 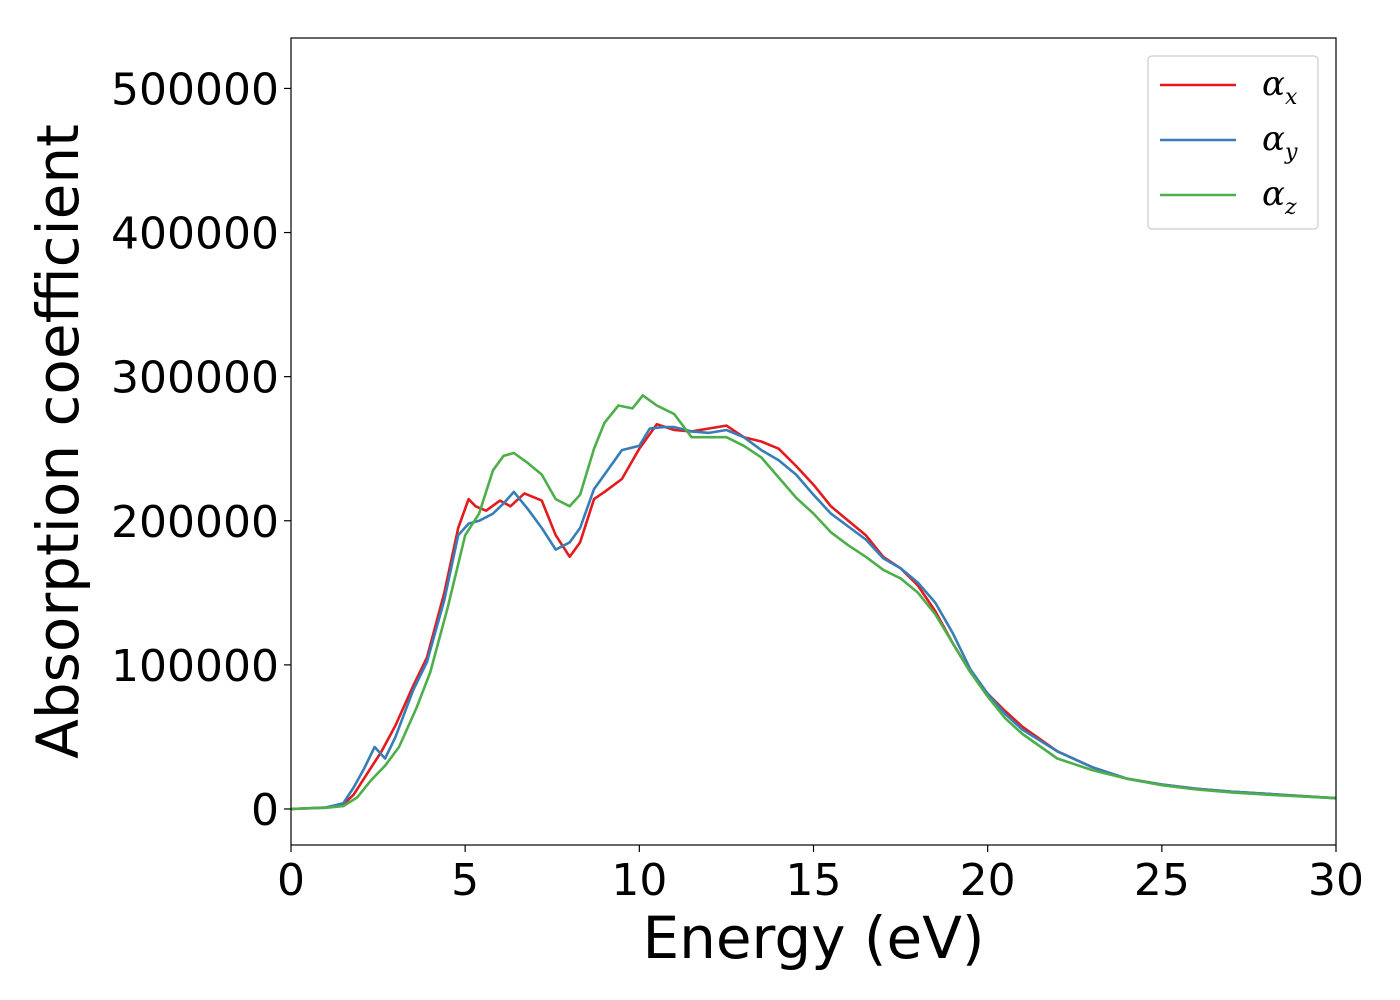 I want to click on legend-label: αx, so click(x=1280, y=87).